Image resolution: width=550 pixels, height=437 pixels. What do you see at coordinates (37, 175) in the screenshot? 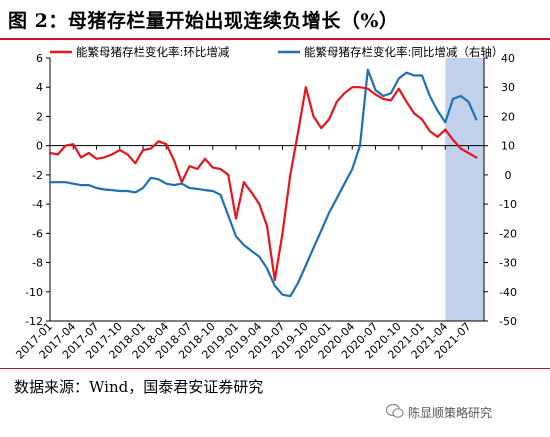
I see `left-tick-label: -2` at bounding box center [37, 175].